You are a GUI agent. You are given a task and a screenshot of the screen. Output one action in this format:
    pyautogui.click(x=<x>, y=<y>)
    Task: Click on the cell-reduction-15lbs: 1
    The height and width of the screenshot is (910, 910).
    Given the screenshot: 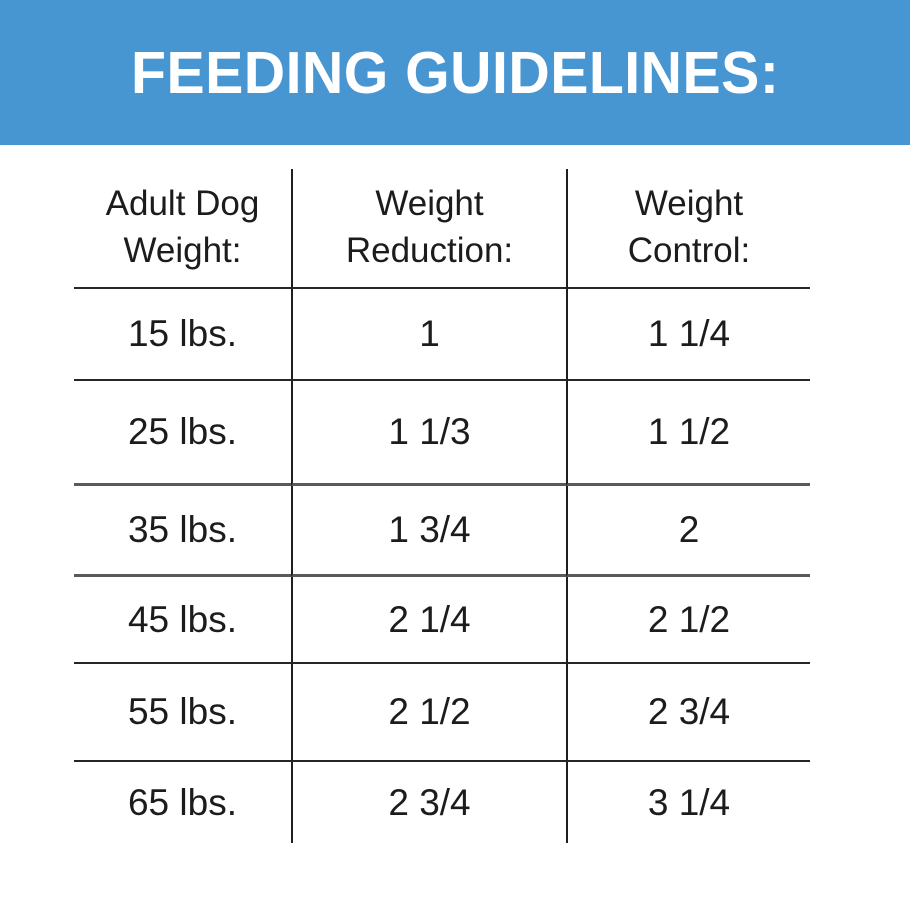 What is the action you would take?
    pyautogui.click(x=428, y=335)
    